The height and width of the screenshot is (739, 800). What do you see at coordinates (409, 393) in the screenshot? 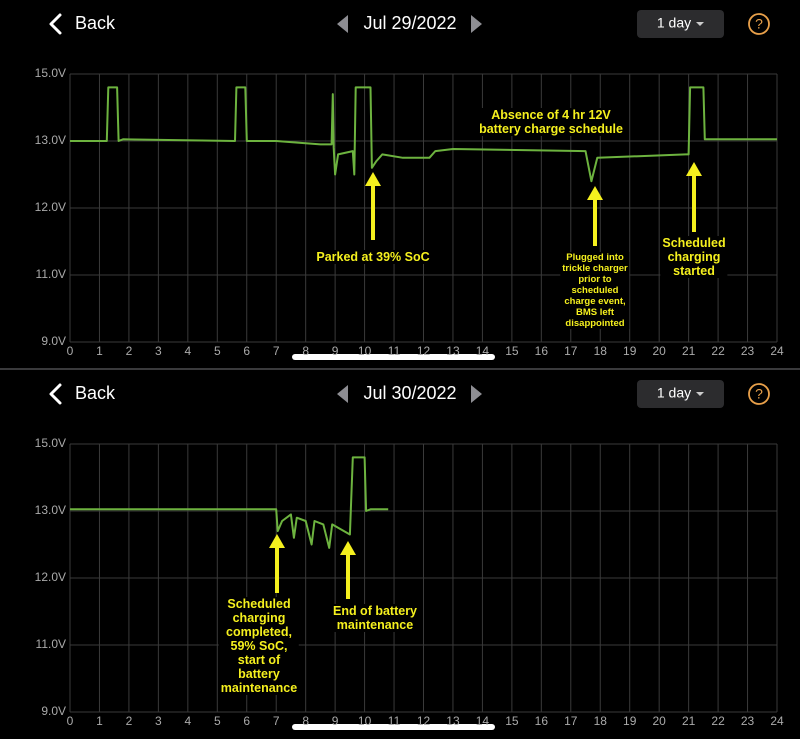
I see `date: Jul 30/2022` at bounding box center [409, 393].